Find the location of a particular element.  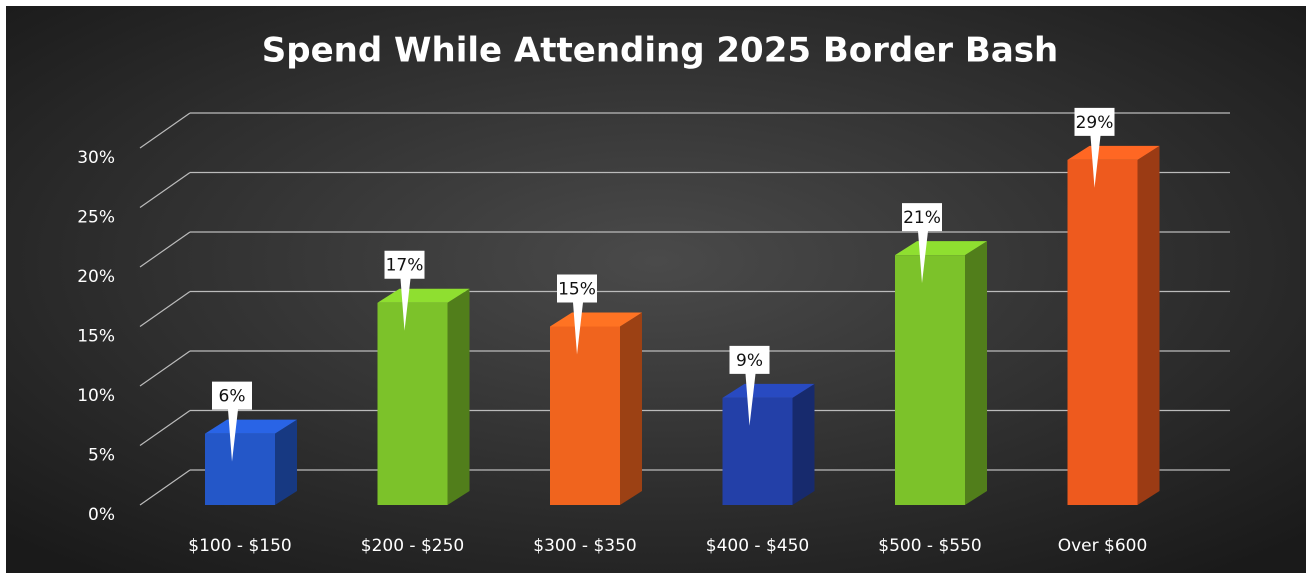

x-tick-label: $500 - $550 is located at coordinates (929, 546).